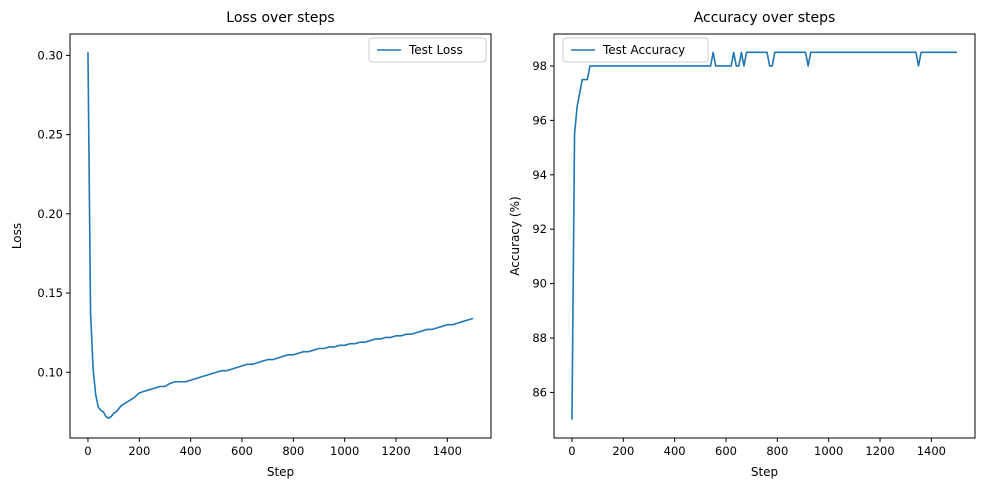 This screenshot has height=490, width=988. What do you see at coordinates (539, 120) in the screenshot?
I see `accuracy-y-tick-label: 96` at bounding box center [539, 120].